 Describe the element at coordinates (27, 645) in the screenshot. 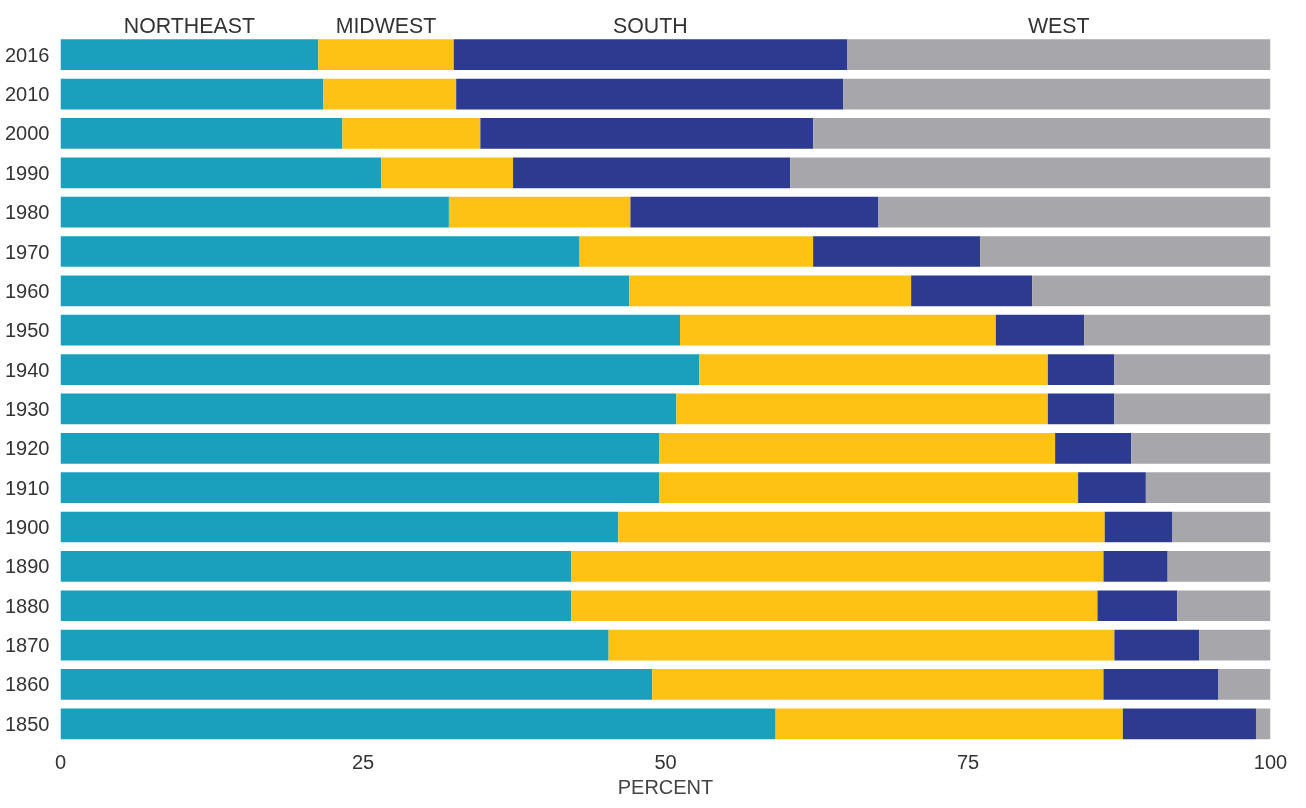

I see `y-tick-label: 1870` at that location.